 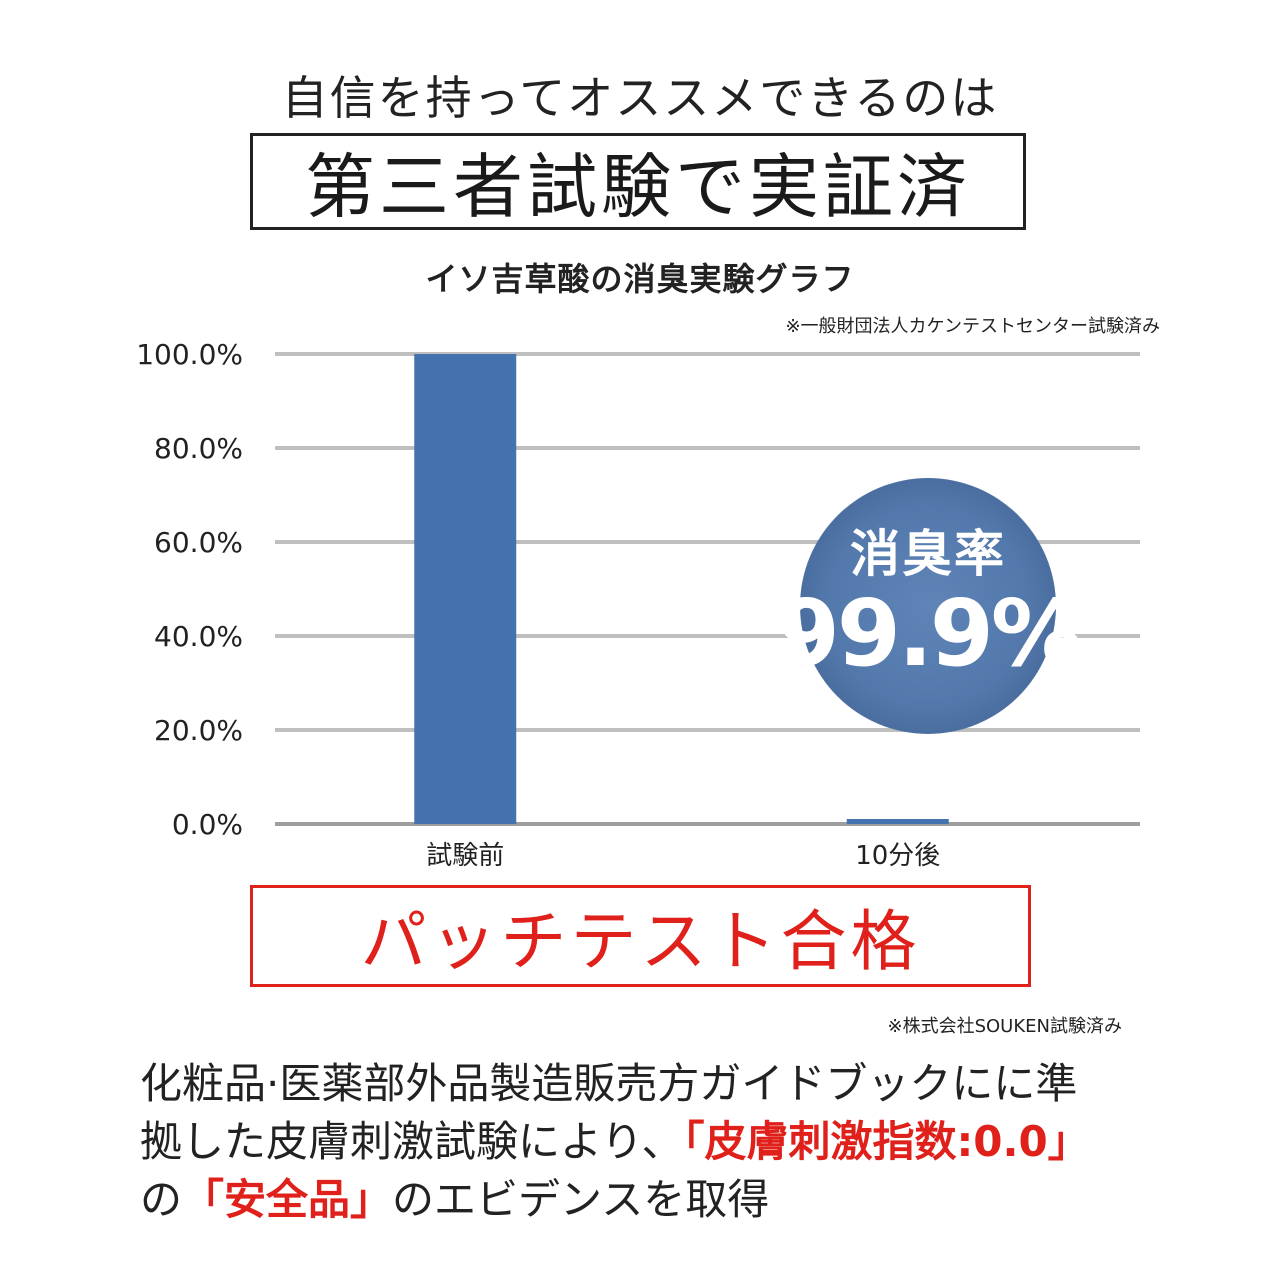 What do you see at coordinates (198, 542) in the screenshot?
I see `y-tick-label: 60.0%` at bounding box center [198, 542].